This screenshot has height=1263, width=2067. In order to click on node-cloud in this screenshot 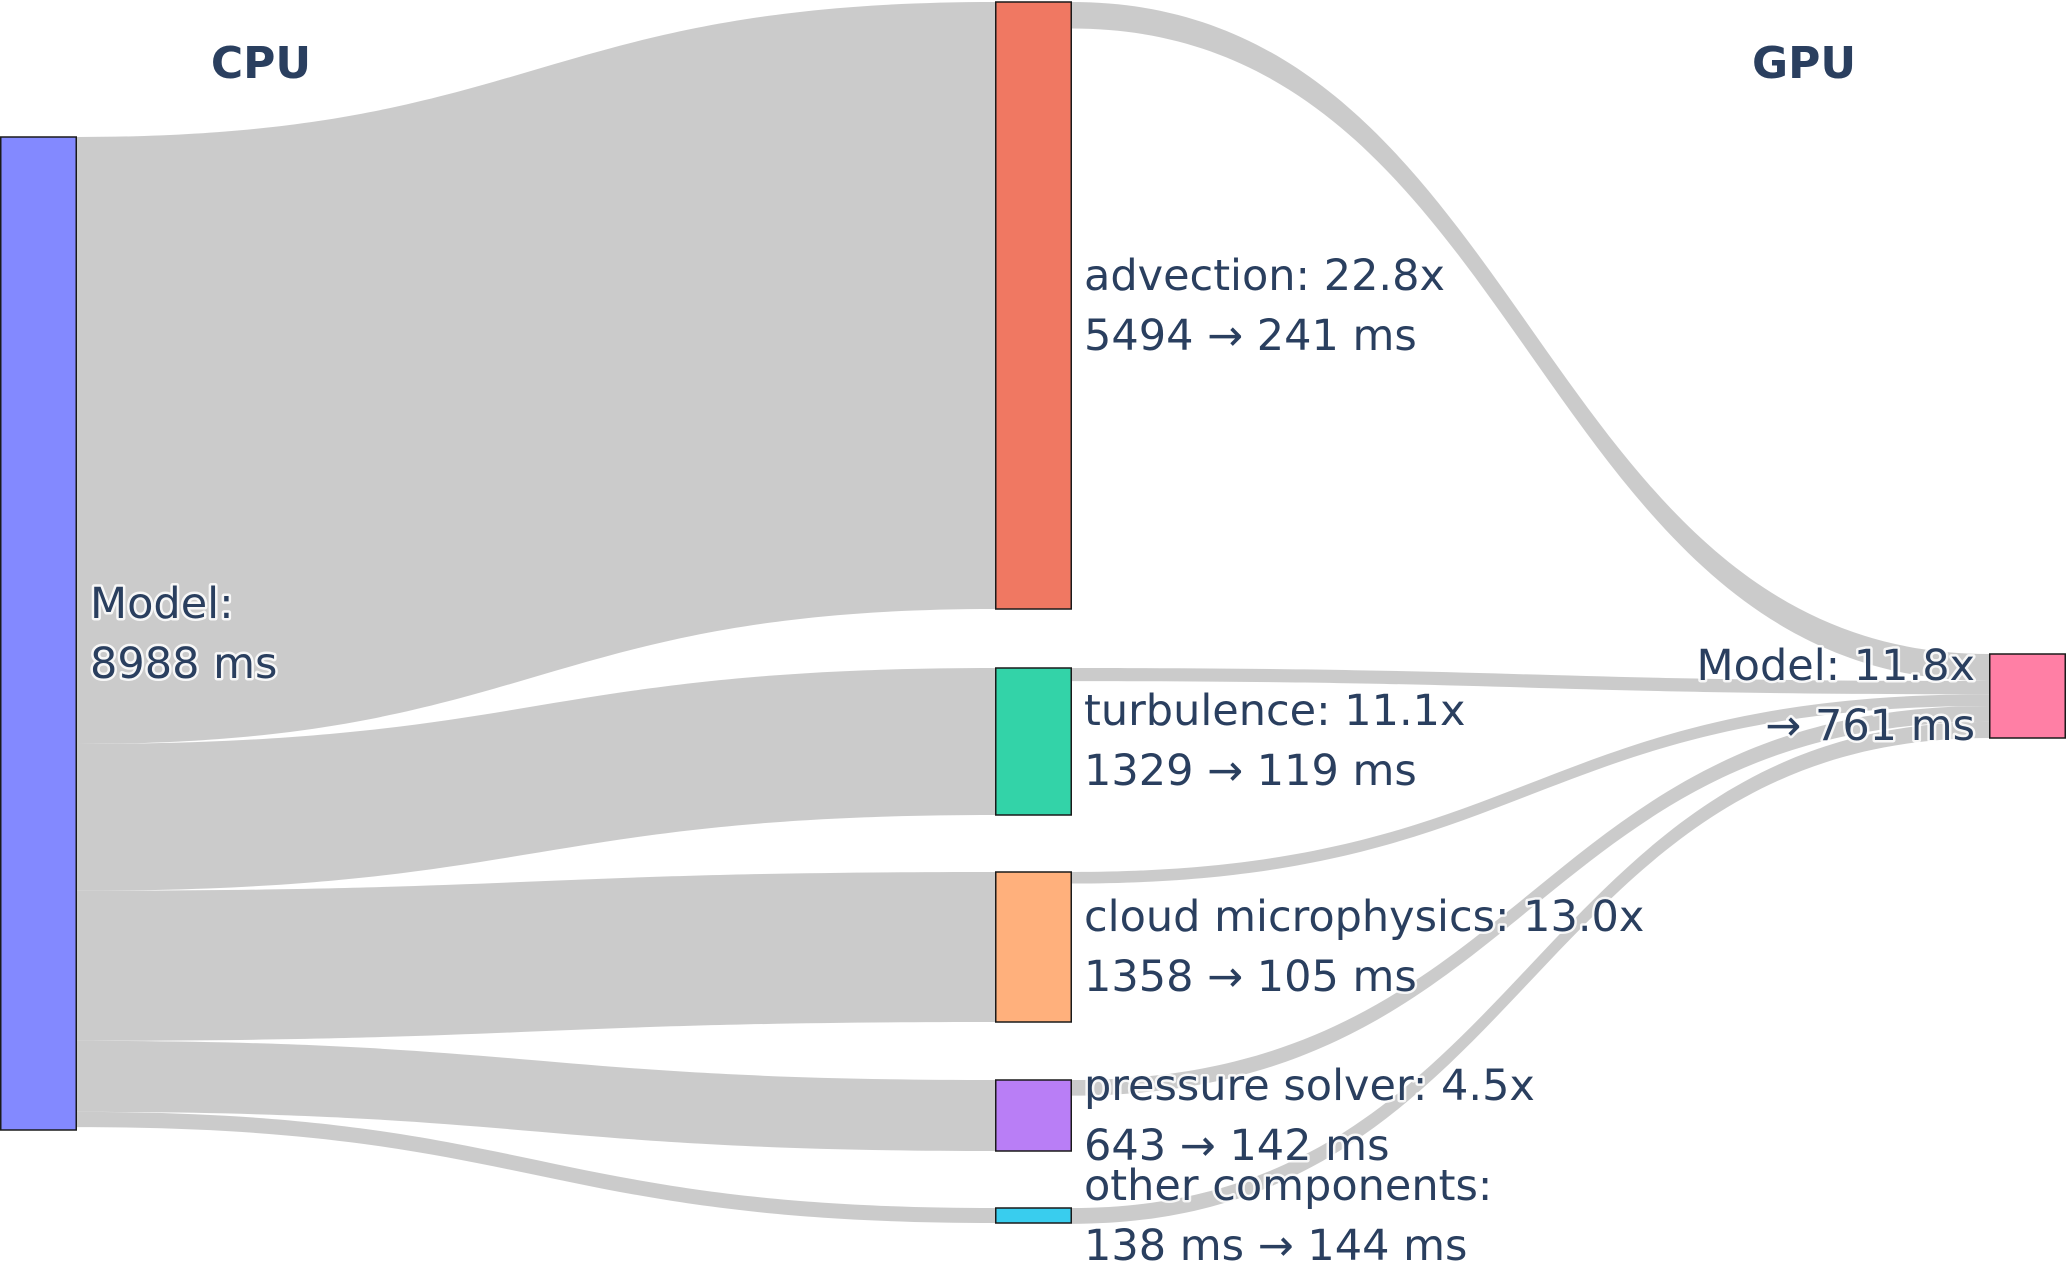, I will do `click(1033, 947)`.